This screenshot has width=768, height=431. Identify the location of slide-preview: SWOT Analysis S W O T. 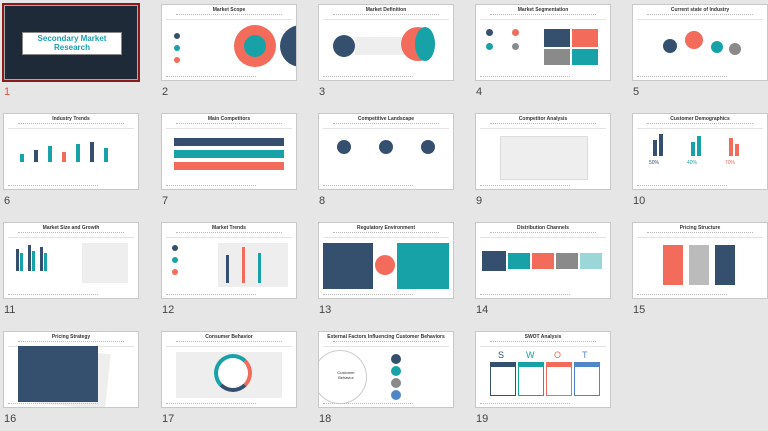
(543, 369).